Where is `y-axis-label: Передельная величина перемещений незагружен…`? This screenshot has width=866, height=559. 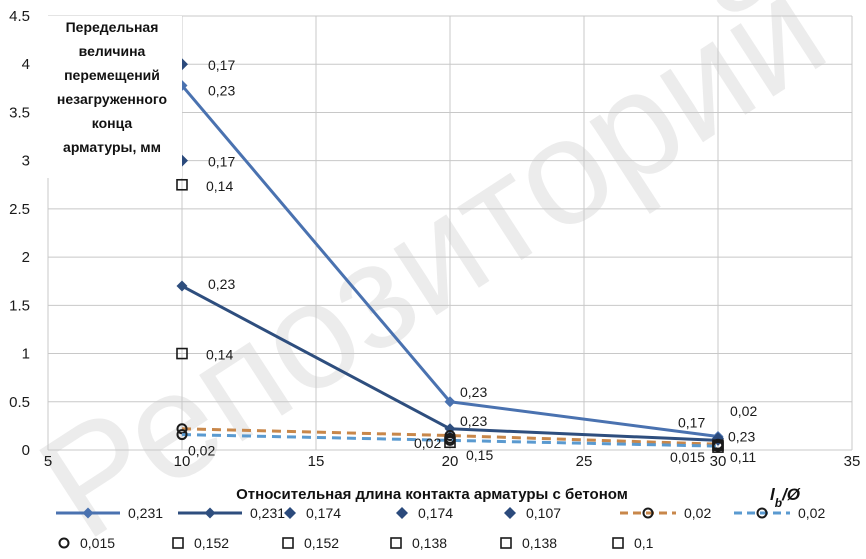
y-axis-label: Передельная величина перемещений незагружен… is located at coordinates (113, 97).